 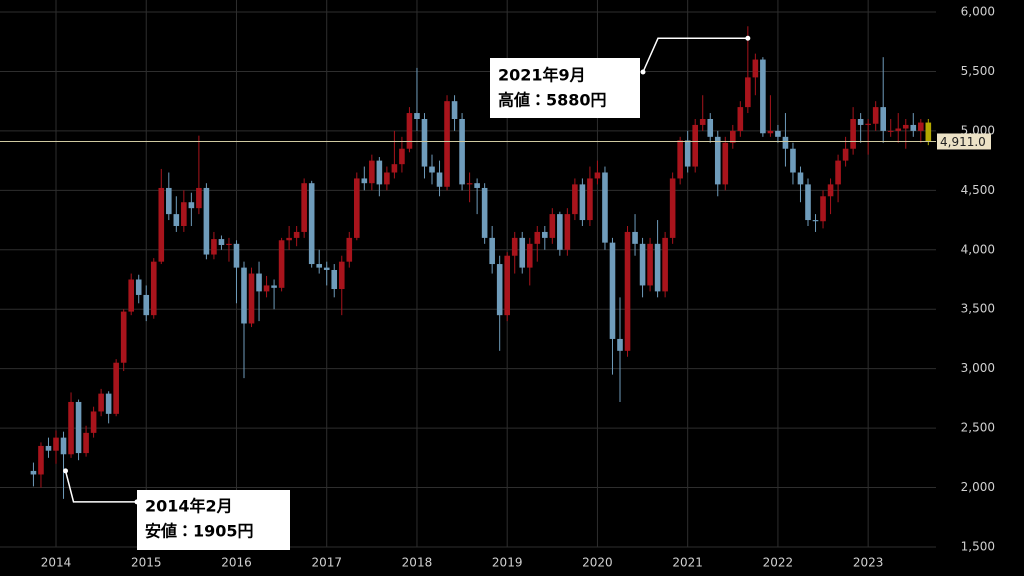 What do you see at coordinates (326, 563) in the screenshot?
I see `x-tick-label: 2017` at bounding box center [326, 563].